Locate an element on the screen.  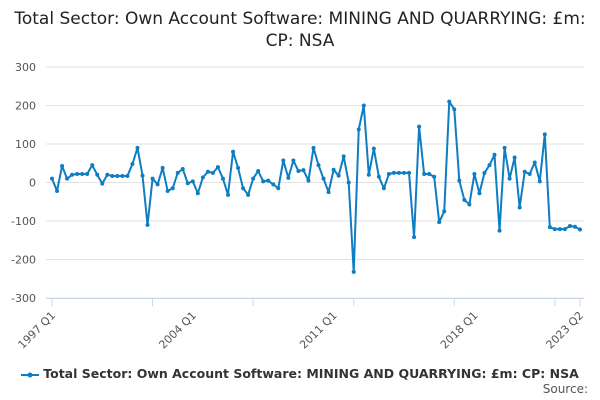
source-label: Source: is located at coordinates (565, 389).